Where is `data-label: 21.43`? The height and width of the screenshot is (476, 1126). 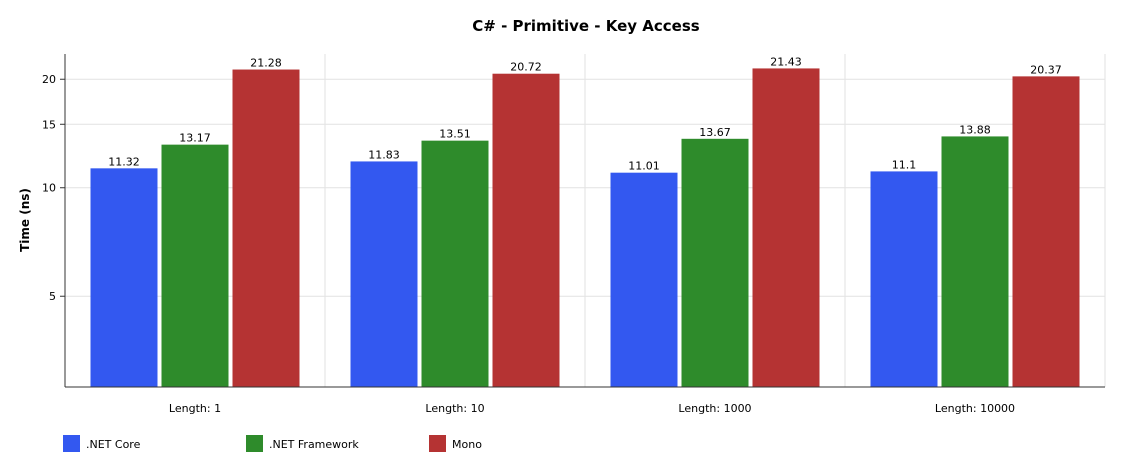 data-label: 21.43 is located at coordinates (786, 61).